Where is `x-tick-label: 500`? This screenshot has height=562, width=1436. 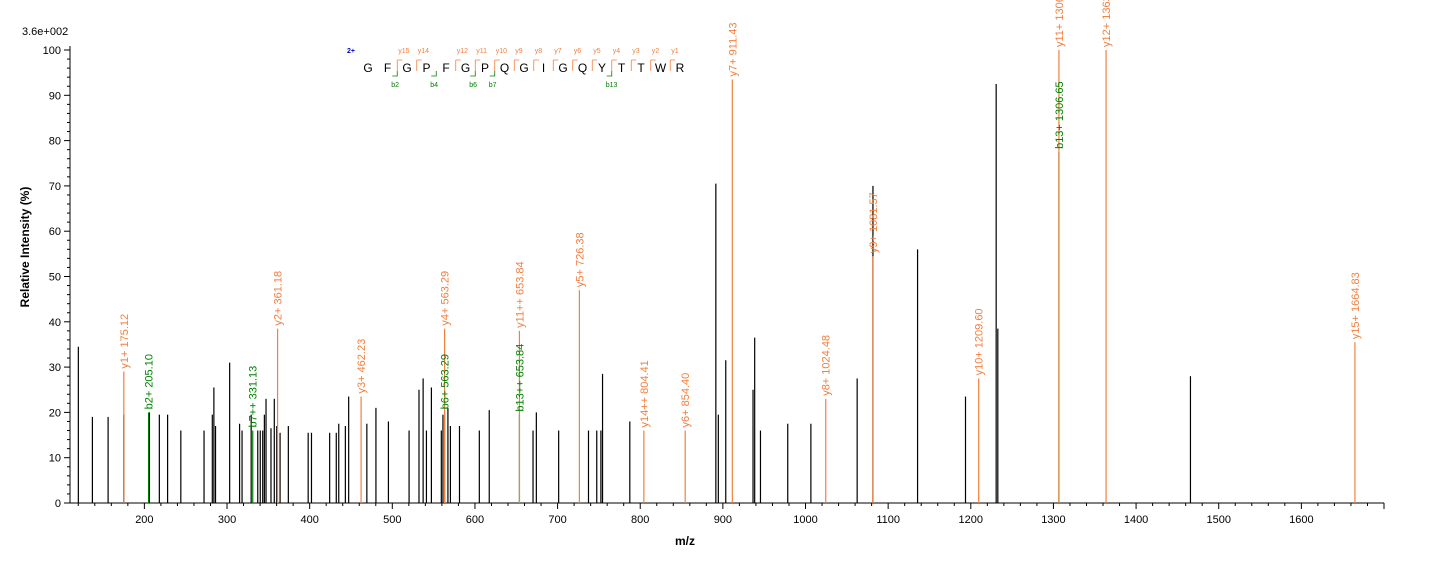
x-tick-label: 500 is located at coordinates (392, 520).